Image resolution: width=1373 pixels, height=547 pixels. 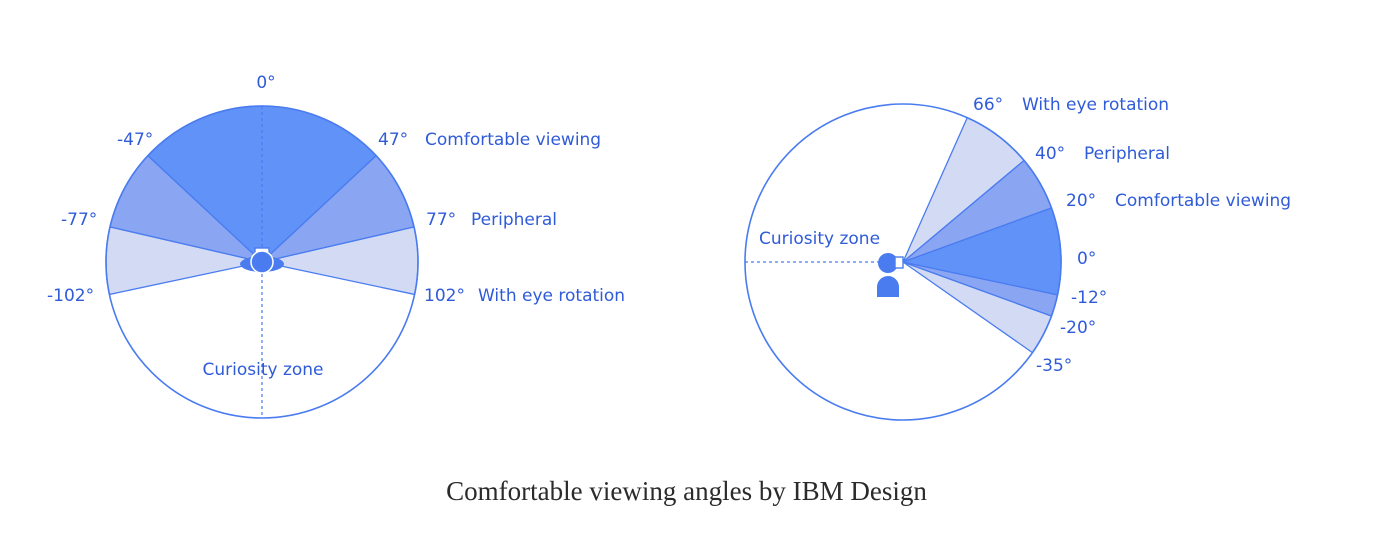 I want to click on side-view-zero-label: 0°, so click(x=1086, y=259).